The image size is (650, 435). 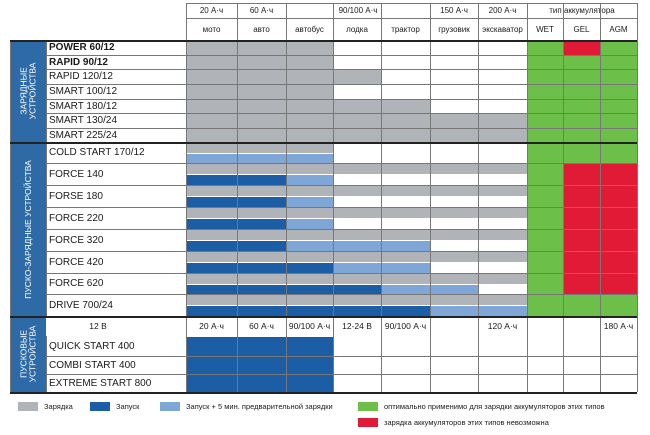 I want to click on battery-type-label: WET, so click(x=545, y=29).